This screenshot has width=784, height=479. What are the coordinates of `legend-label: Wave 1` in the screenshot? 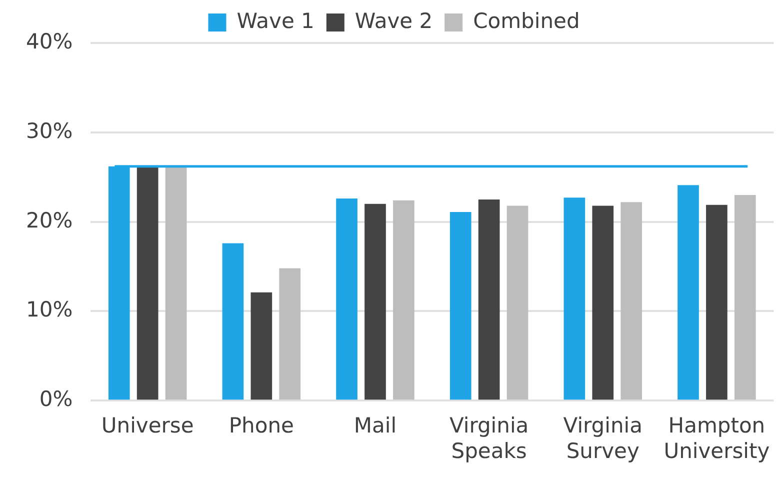 It's located at (275, 20).